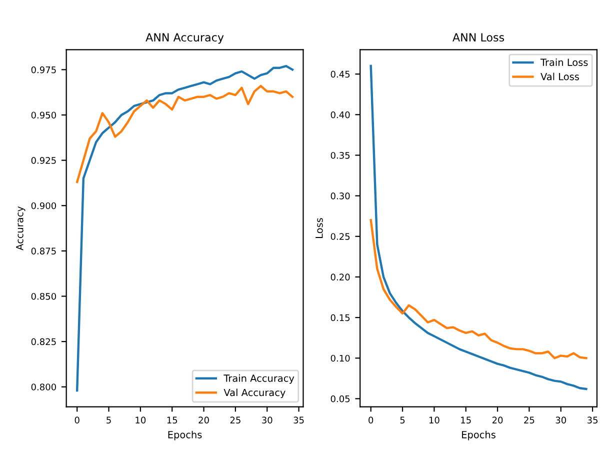 The width and height of the screenshot is (603, 452). I want to click on y-tick-label: 0.40, so click(340, 114).